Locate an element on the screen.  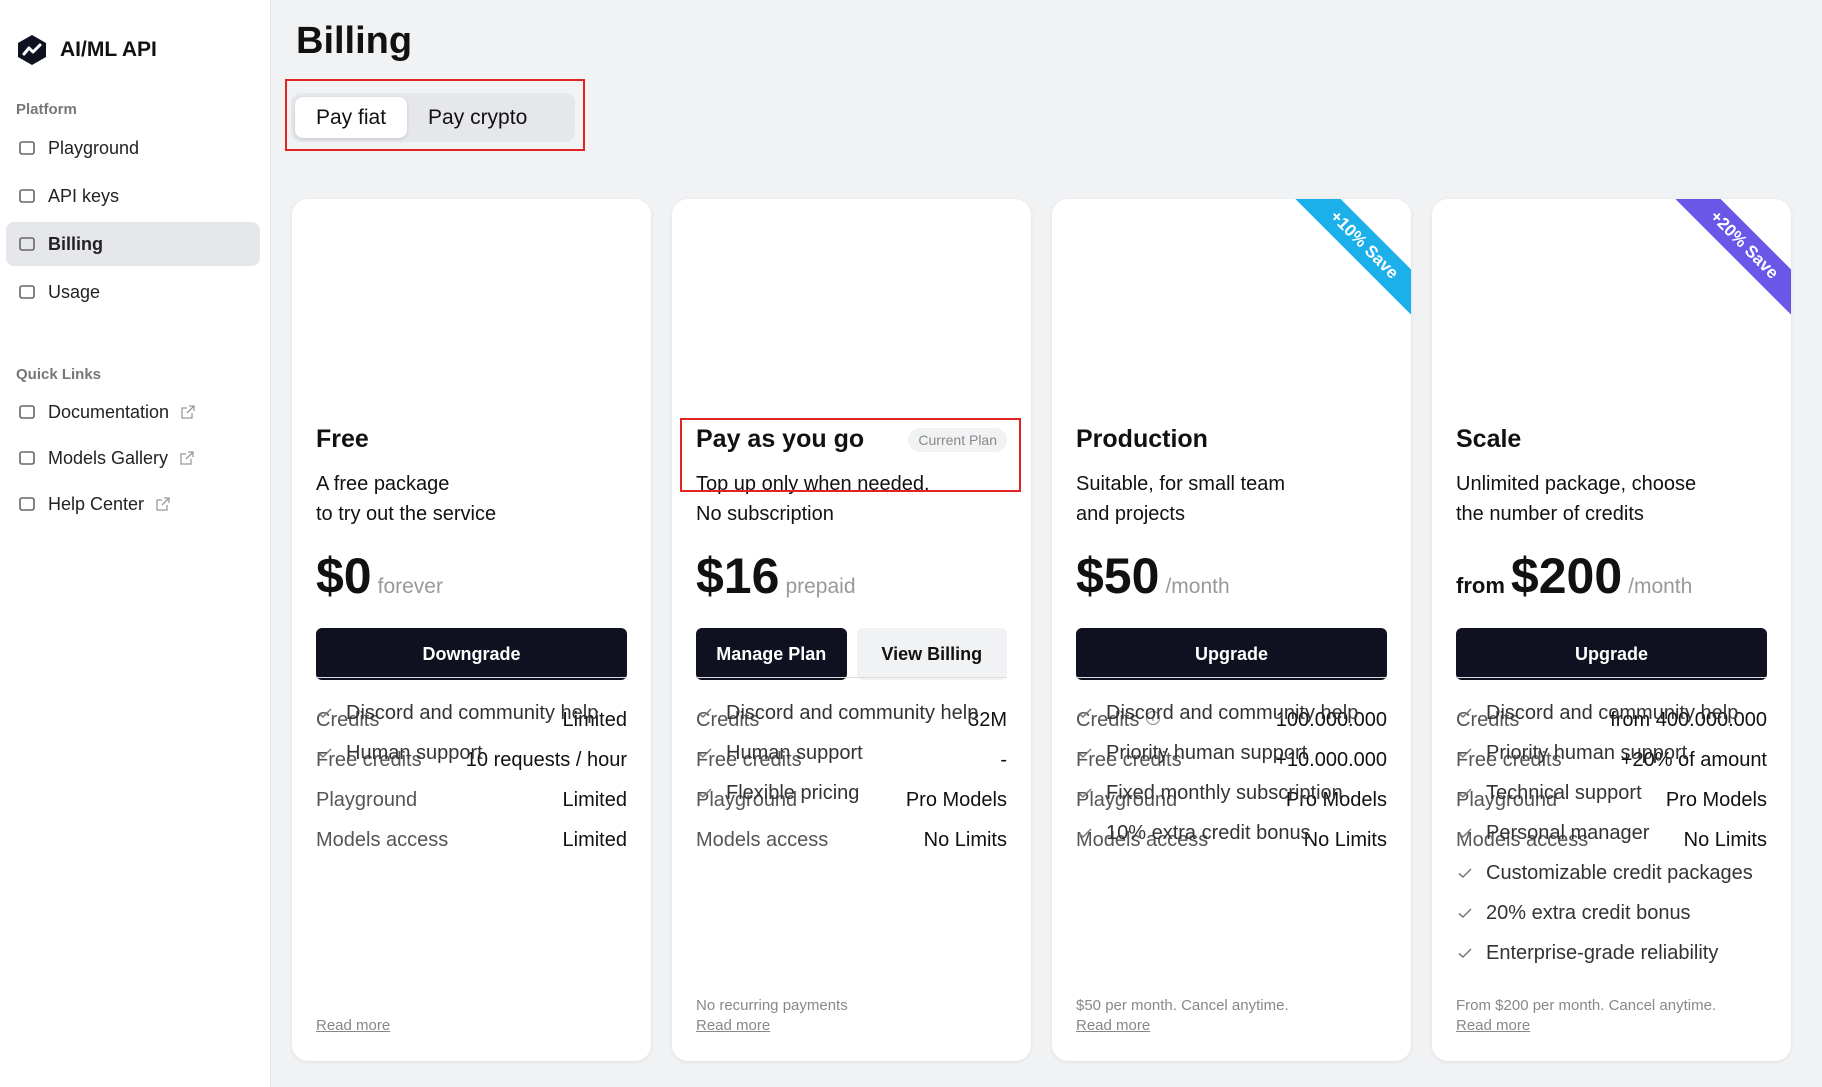
tab: Pay crypto is located at coordinates (478, 117).